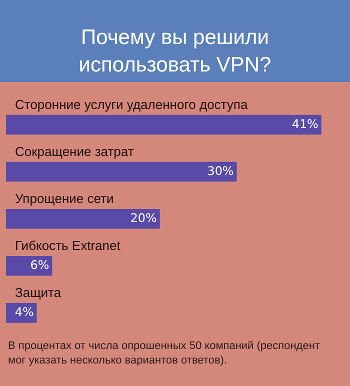 Image resolution: width=350 pixels, height=386 pixels. What do you see at coordinates (74, 151) in the screenshot?
I see `y-tick-label: Сокращение затрат` at bounding box center [74, 151].